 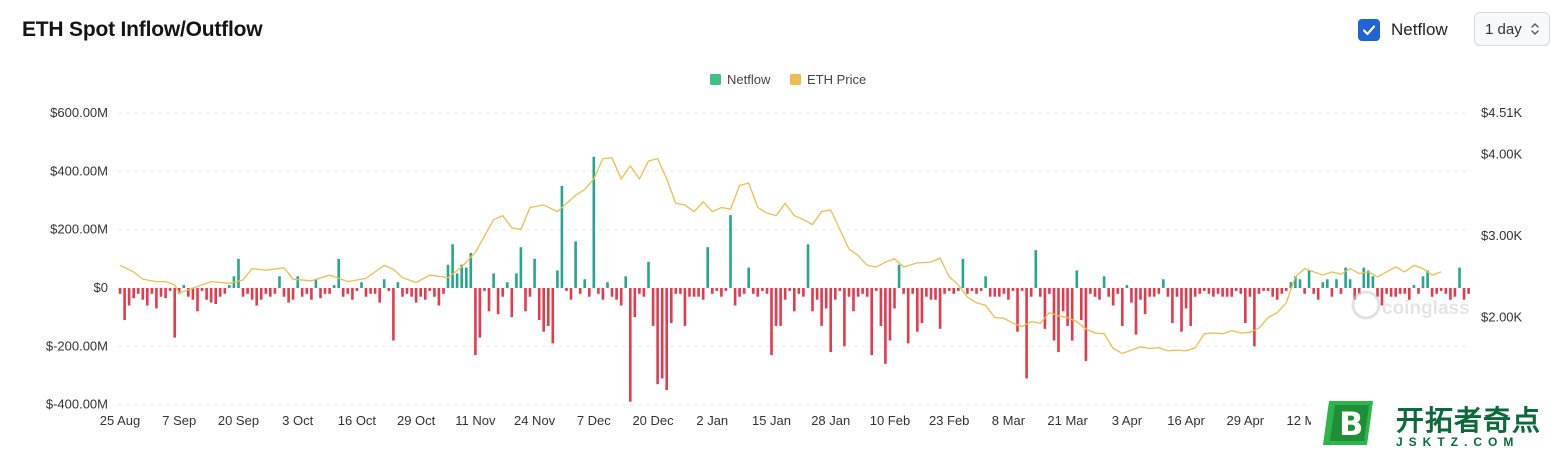 What do you see at coordinates (1426, 308) in the screenshot?
I see `watermark-text: coinglass` at bounding box center [1426, 308].